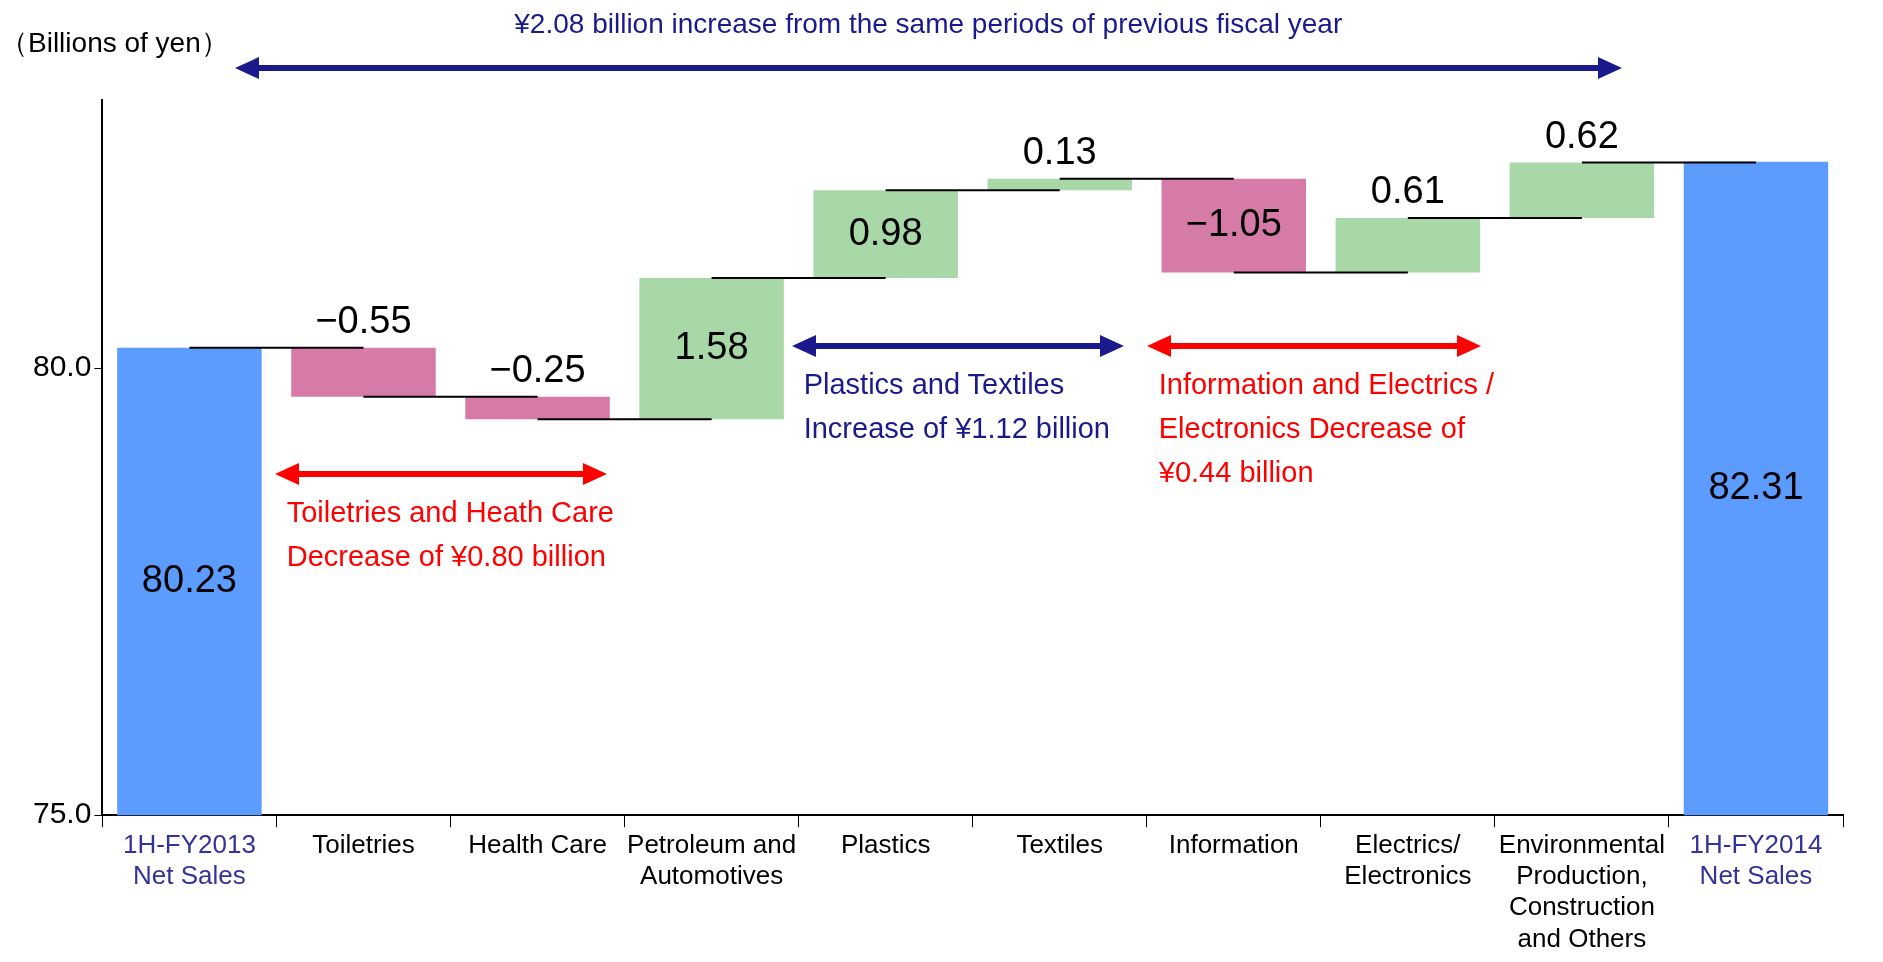  I want to click on annotation: Information and Electrics / Electronics Decrease of ¥0.44 billion, so click(1326, 428).